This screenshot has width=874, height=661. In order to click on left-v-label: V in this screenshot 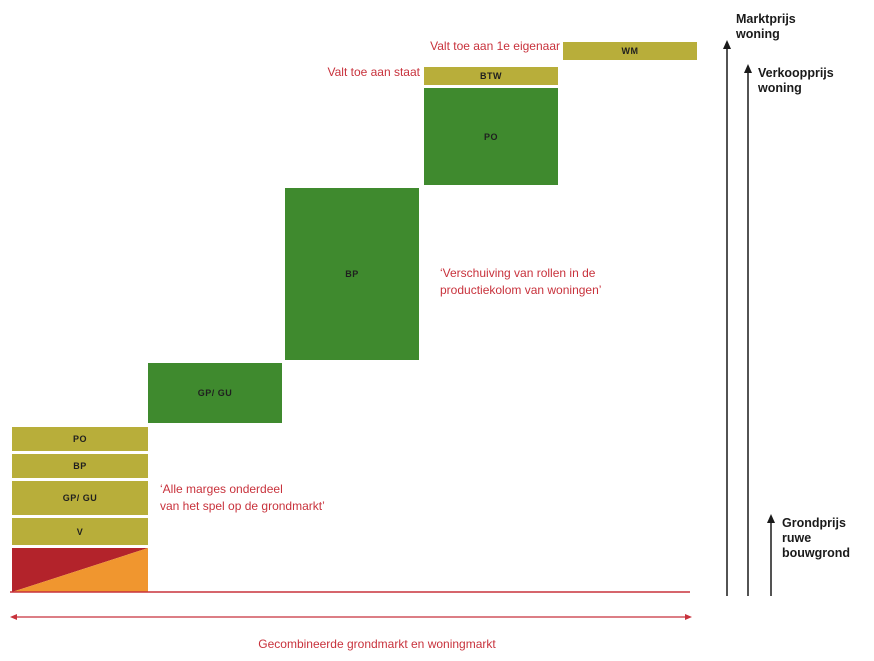, I will do `click(80, 531)`.